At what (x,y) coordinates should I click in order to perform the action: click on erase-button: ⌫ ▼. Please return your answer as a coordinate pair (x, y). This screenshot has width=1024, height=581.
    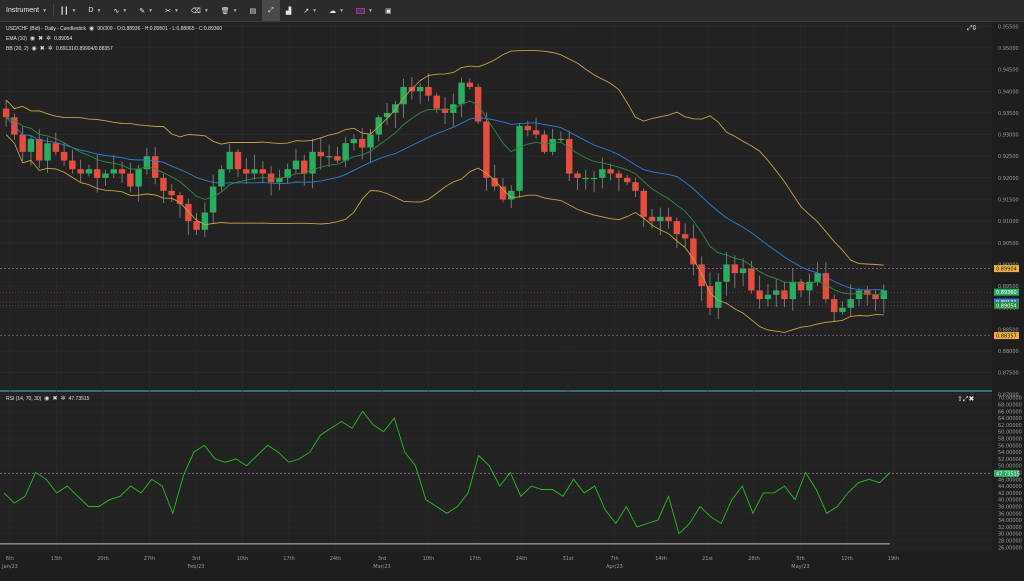
    Looking at the image, I should click on (200, 10).